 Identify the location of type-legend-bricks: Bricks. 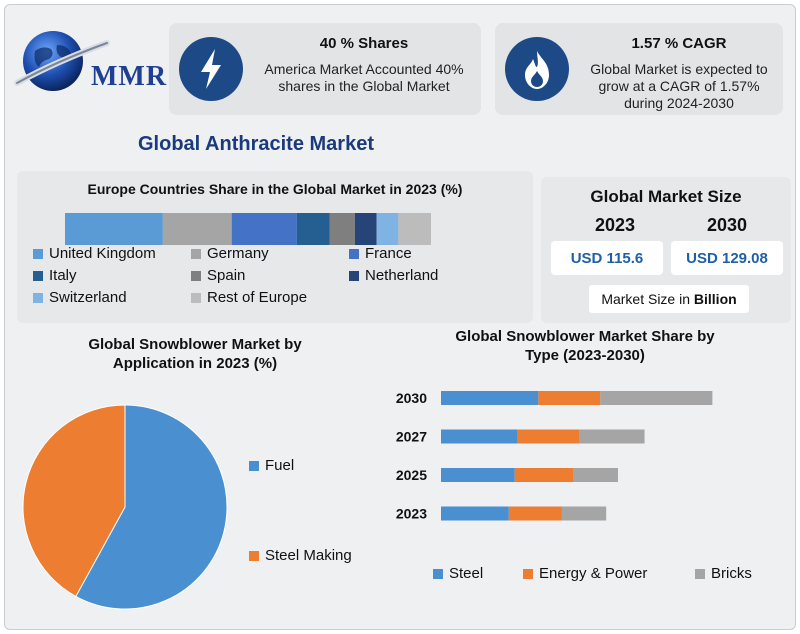
(723, 573).